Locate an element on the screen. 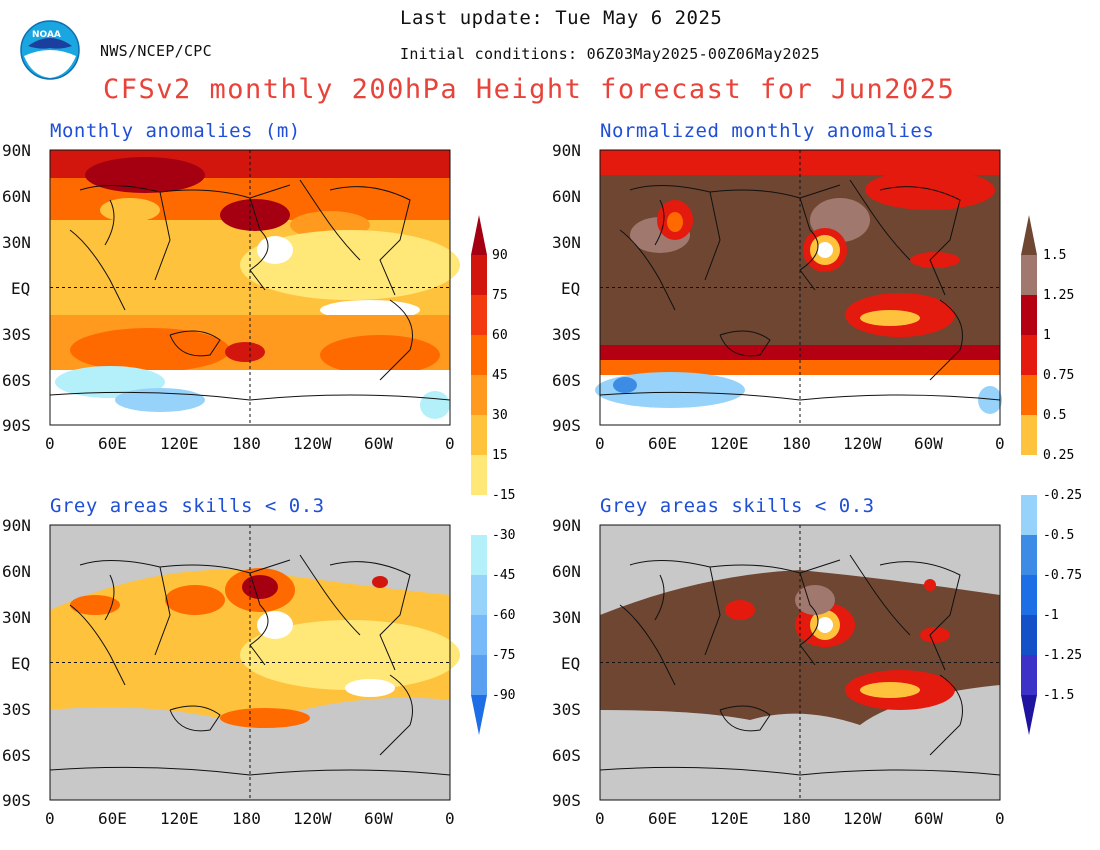 This screenshot has height=850, width=1100. colorbar-label: -1 is located at coordinates (1051, 615).